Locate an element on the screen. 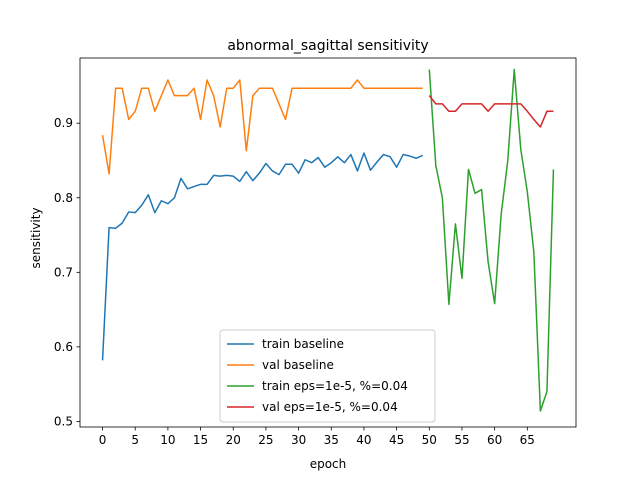  x-tick-label: 40 is located at coordinates (363, 440).